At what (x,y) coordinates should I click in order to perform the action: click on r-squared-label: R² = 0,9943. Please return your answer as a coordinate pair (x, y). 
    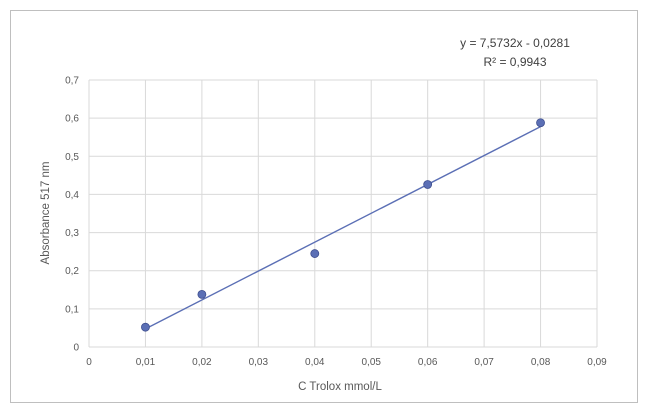
    Looking at the image, I should click on (514, 62).